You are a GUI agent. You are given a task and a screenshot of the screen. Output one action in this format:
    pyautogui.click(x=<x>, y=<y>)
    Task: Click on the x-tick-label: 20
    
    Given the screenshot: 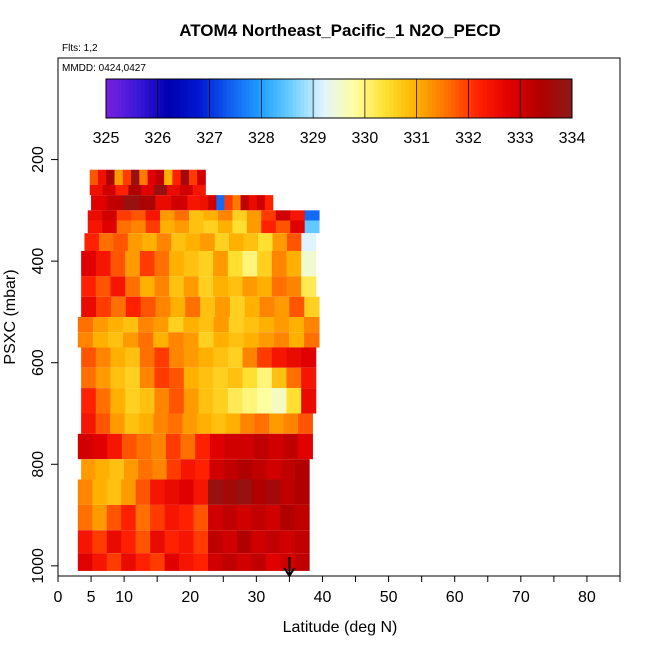 What is the action you would take?
    pyautogui.click(x=190, y=597)
    